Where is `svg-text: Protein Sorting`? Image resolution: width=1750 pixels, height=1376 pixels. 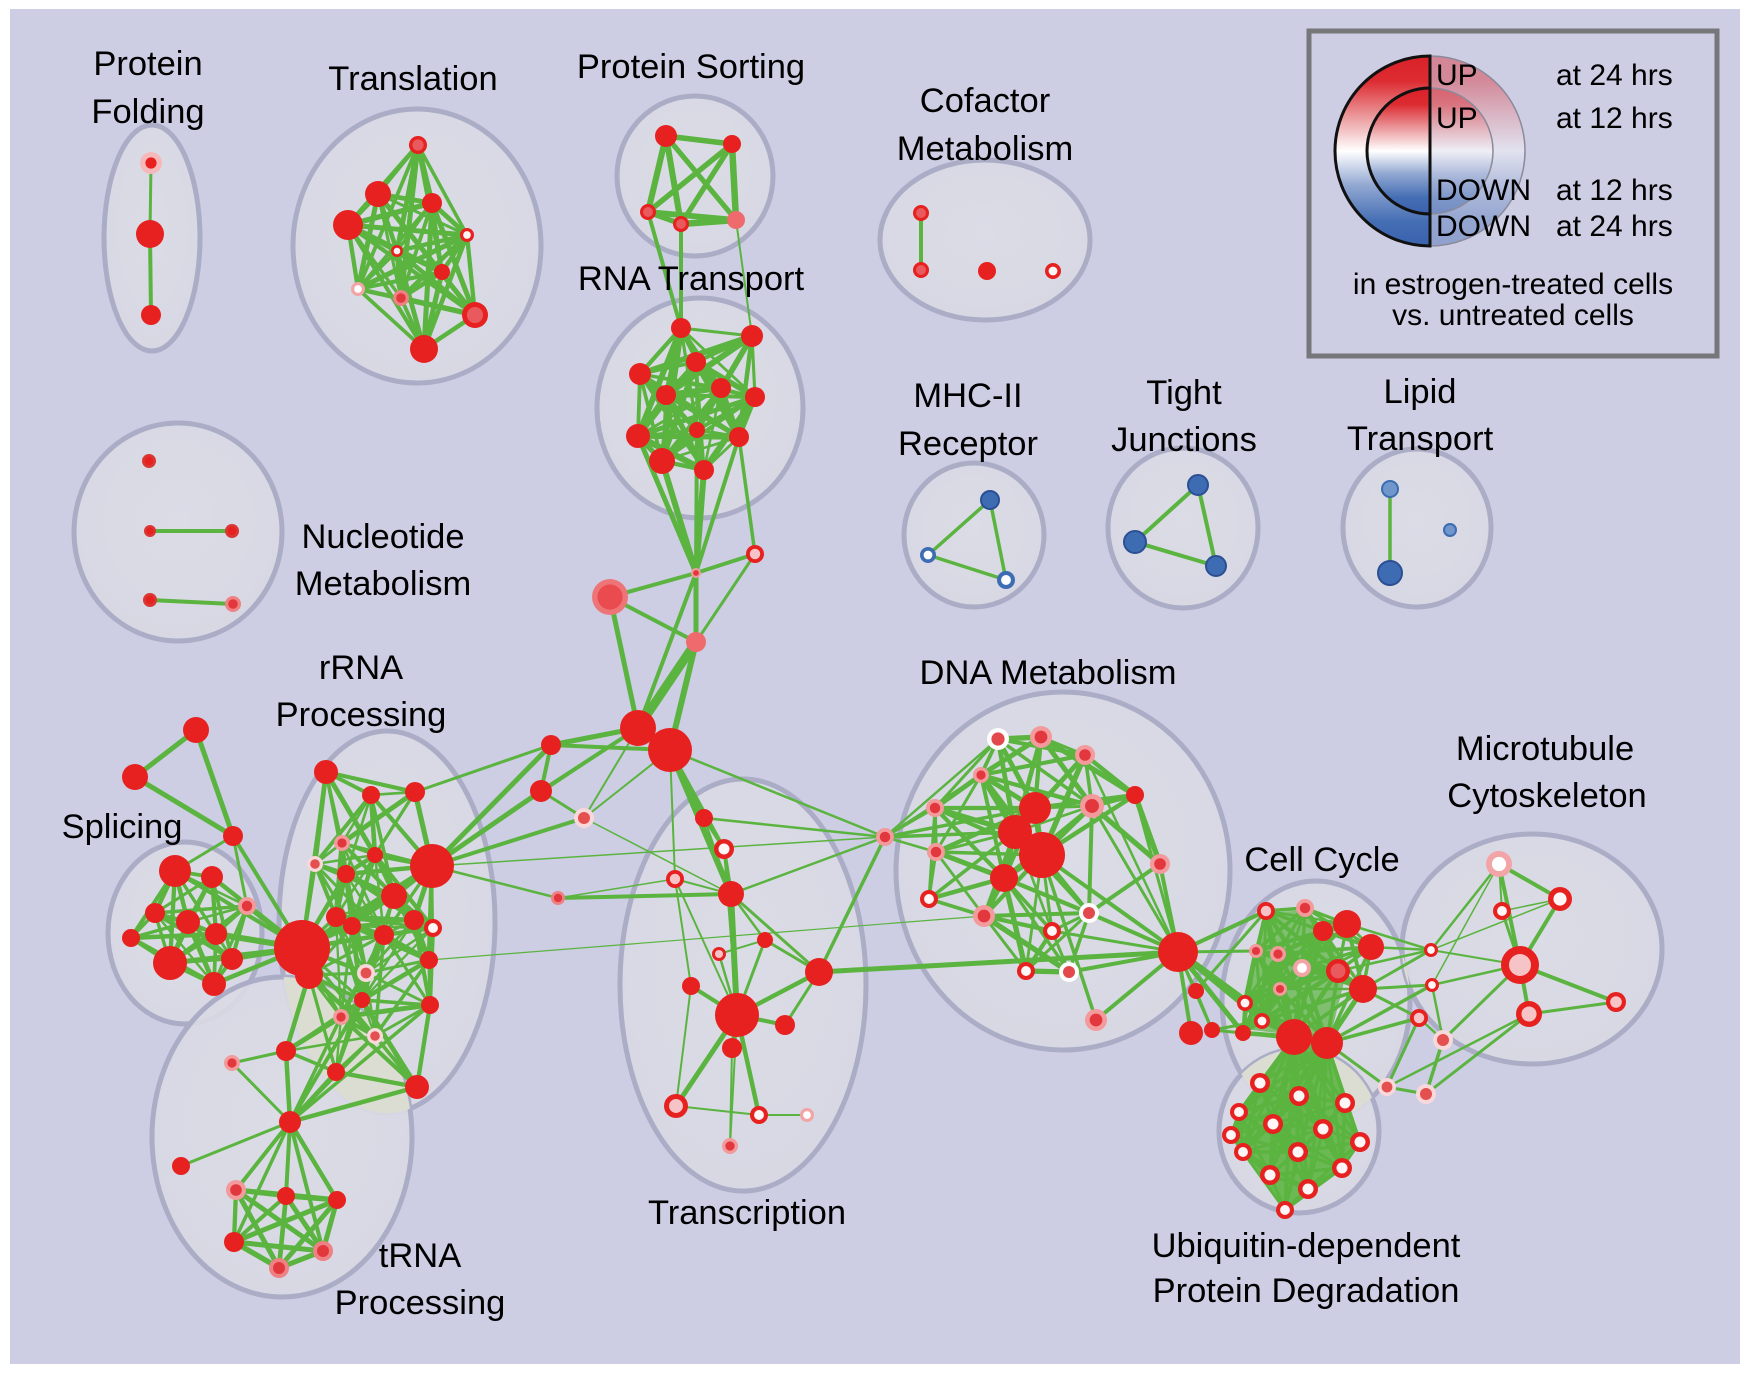 svg-text: Protein Sorting is located at coordinates (691, 67).